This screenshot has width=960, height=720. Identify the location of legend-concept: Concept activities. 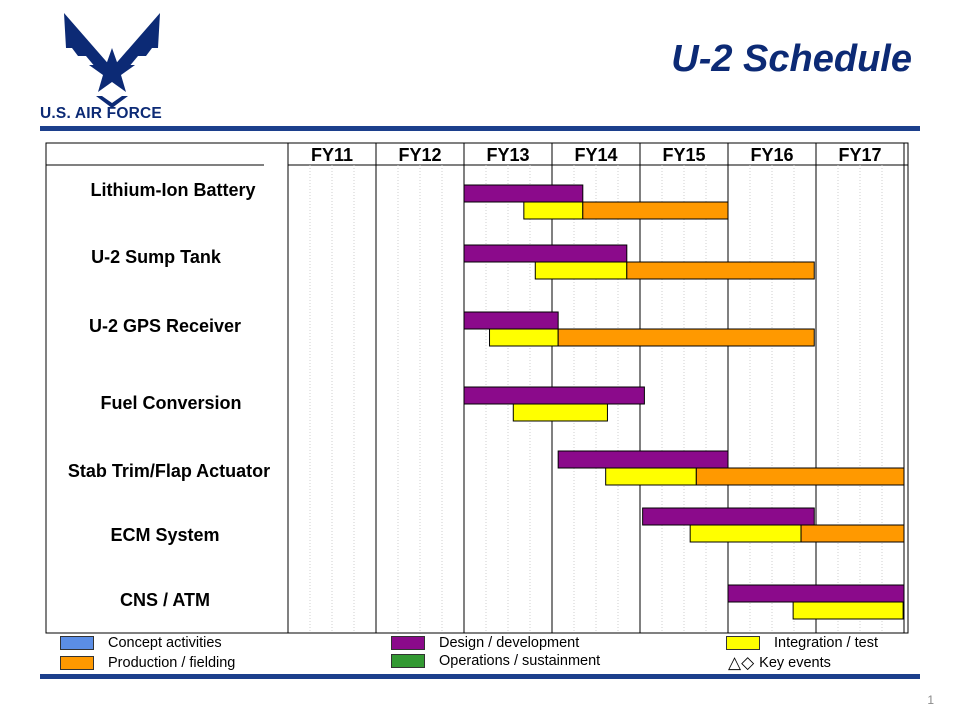
(141, 643).